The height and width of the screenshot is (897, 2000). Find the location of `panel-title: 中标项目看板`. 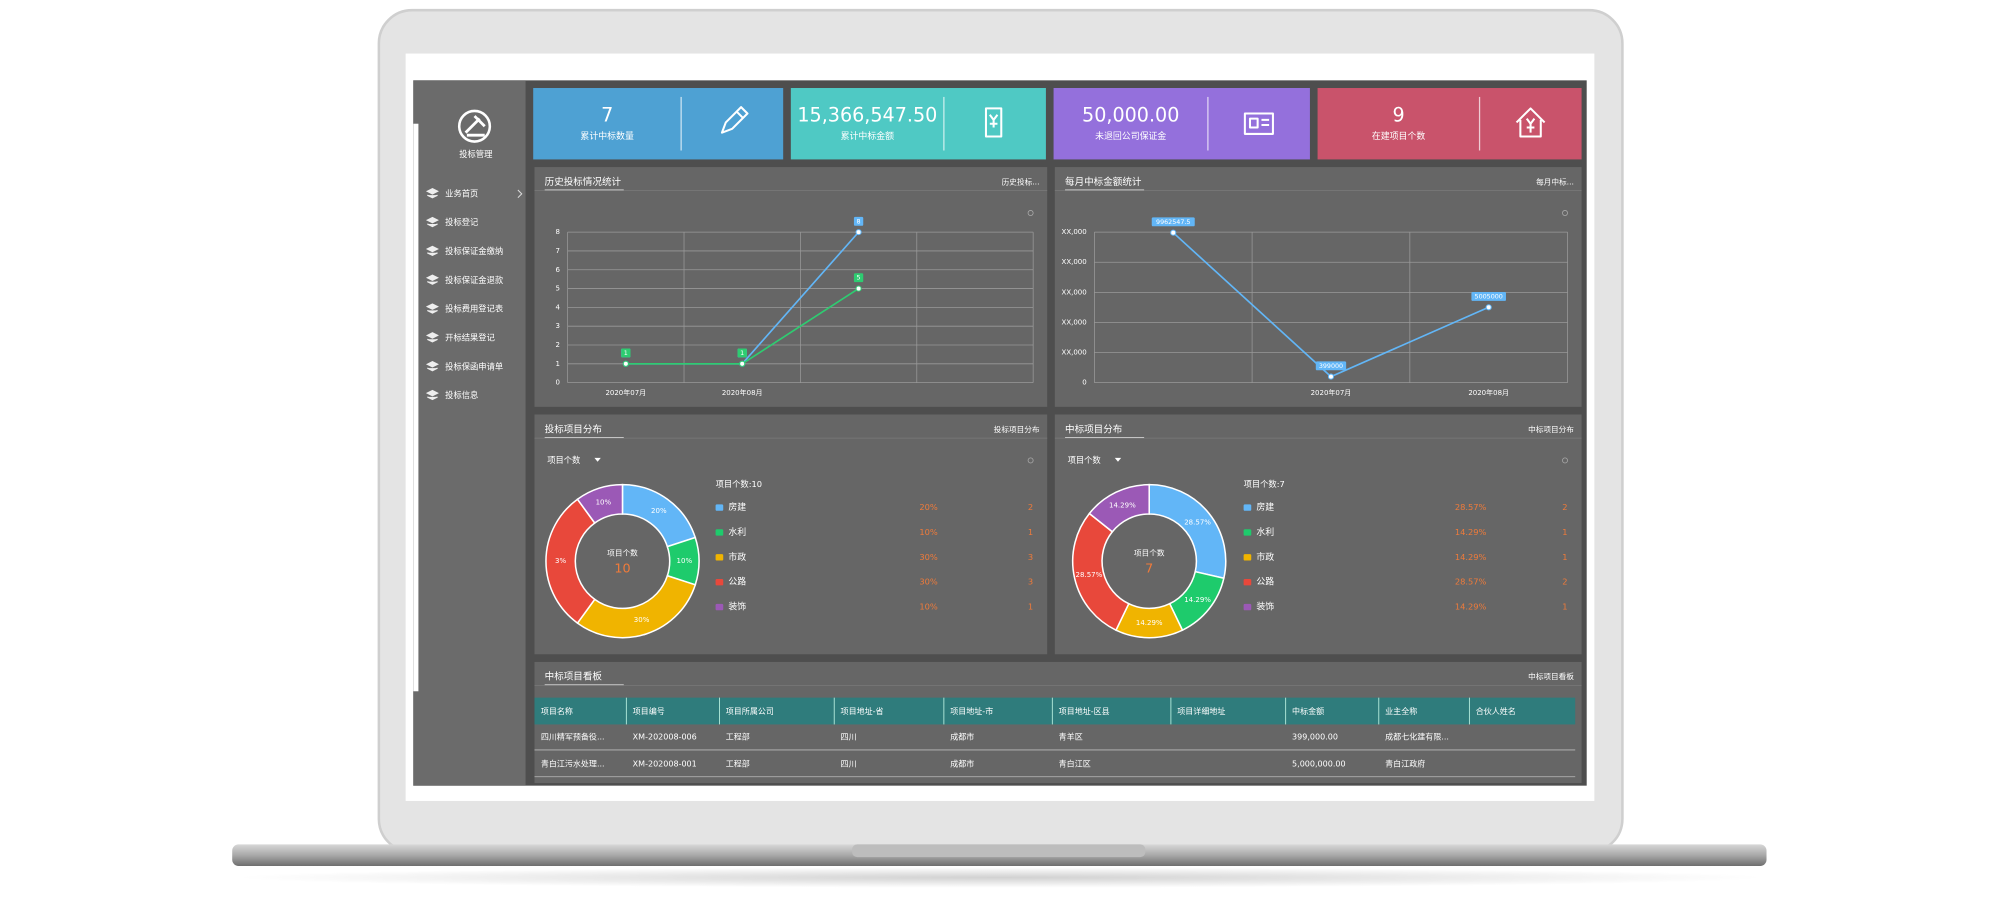

panel-title: 中标项目看板 is located at coordinates (574, 677).